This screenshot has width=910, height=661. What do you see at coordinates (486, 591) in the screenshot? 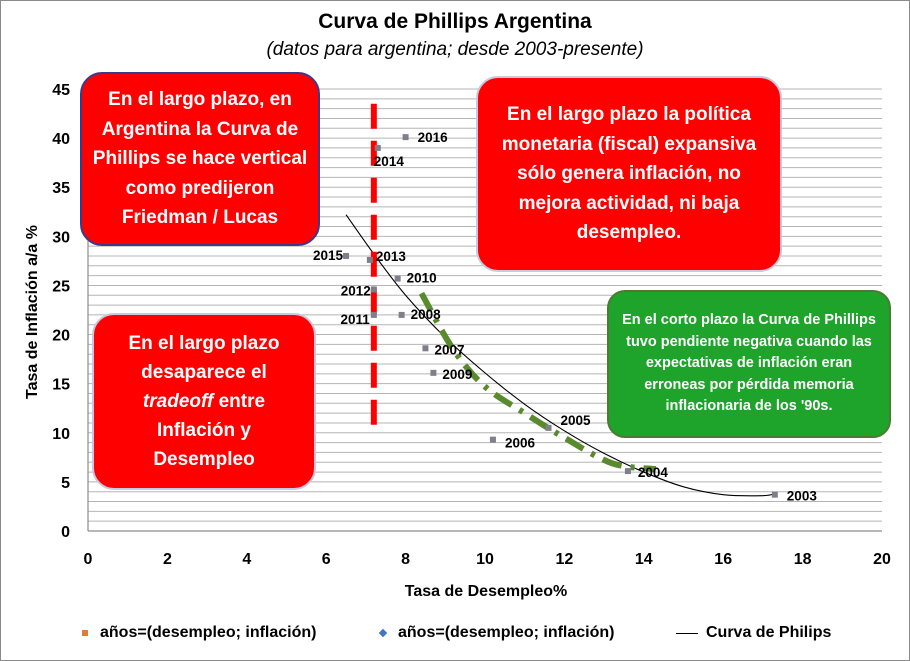
I see `x-axis-label: Tasa de Desempleo%` at bounding box center [486, 591].